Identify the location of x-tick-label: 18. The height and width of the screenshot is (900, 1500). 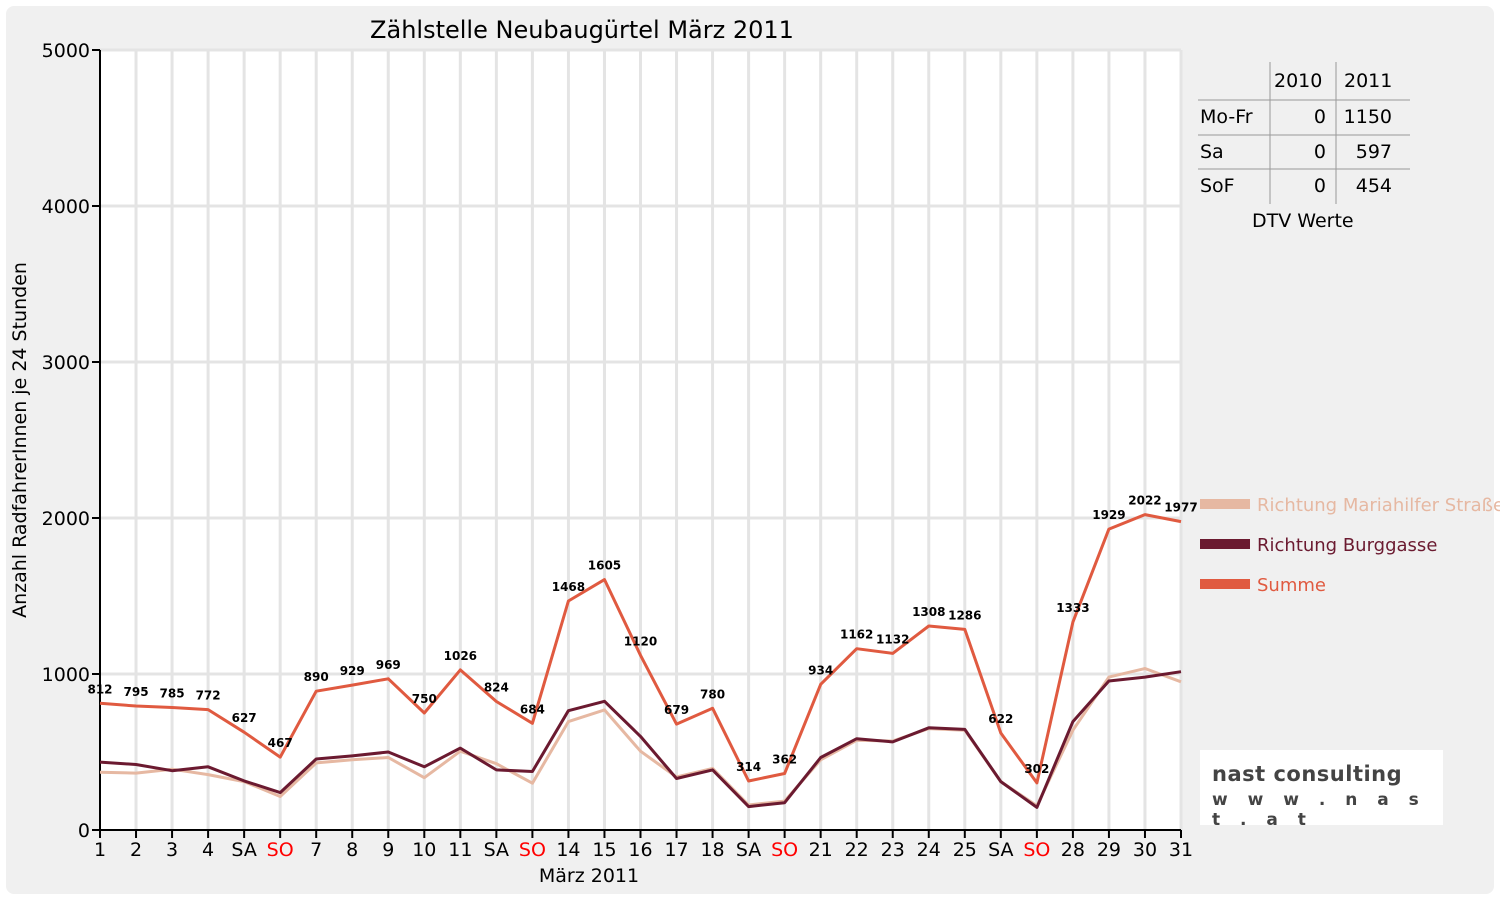
(712, 850).